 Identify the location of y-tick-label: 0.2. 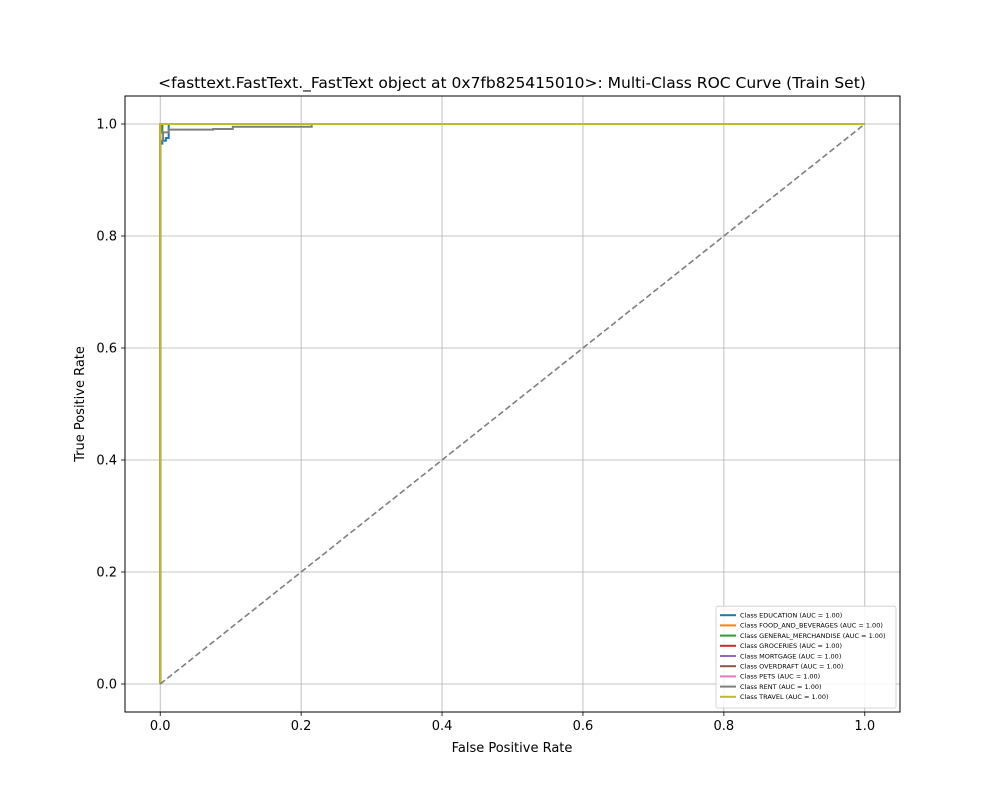
(106, 573).